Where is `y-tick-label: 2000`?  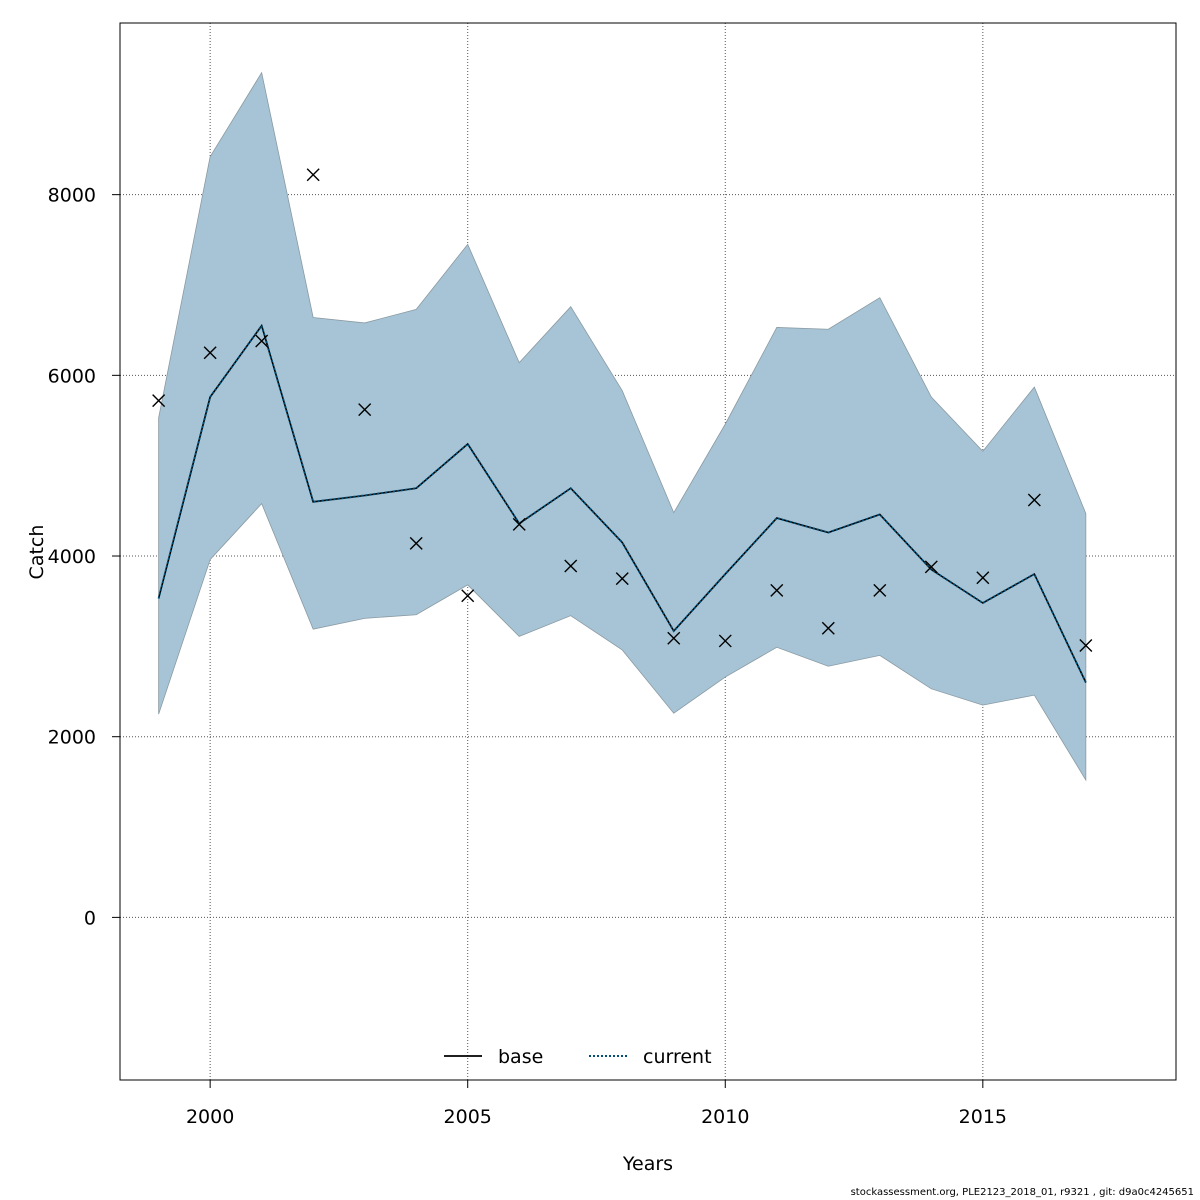
y-tick-label: 2000 is located at coordinates (72, 738).